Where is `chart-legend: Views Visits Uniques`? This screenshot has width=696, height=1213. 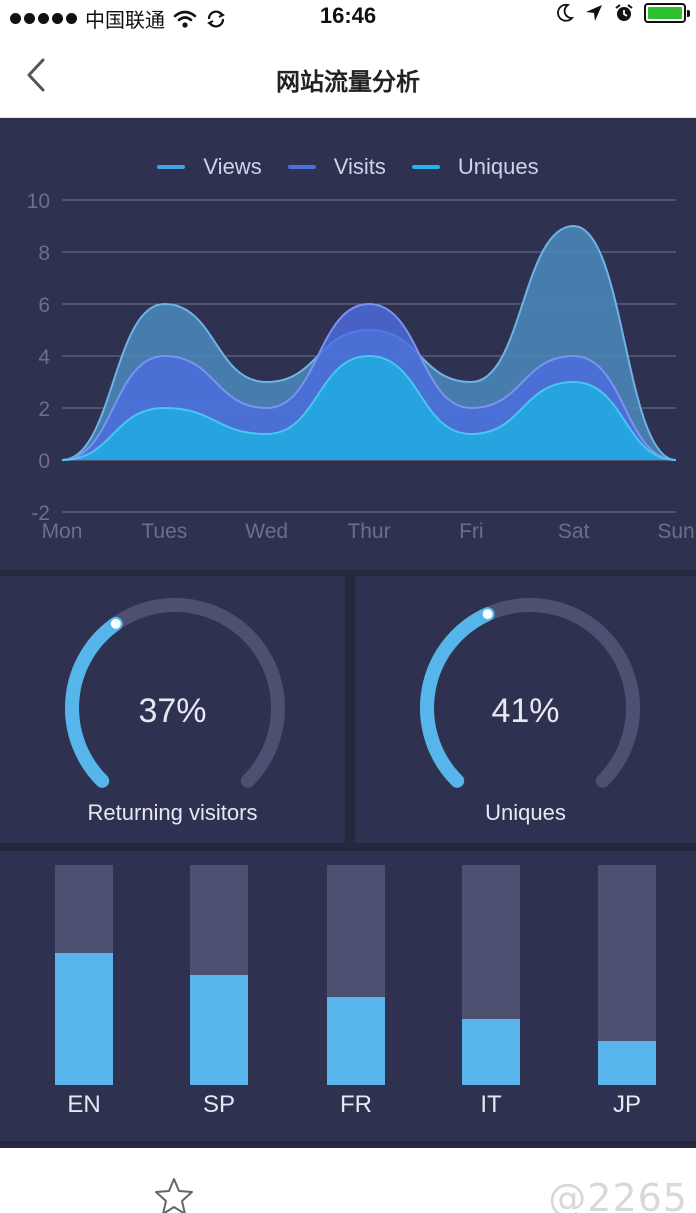 chart-legend: Views Visits Uniques is located at coordinates (348, 167).